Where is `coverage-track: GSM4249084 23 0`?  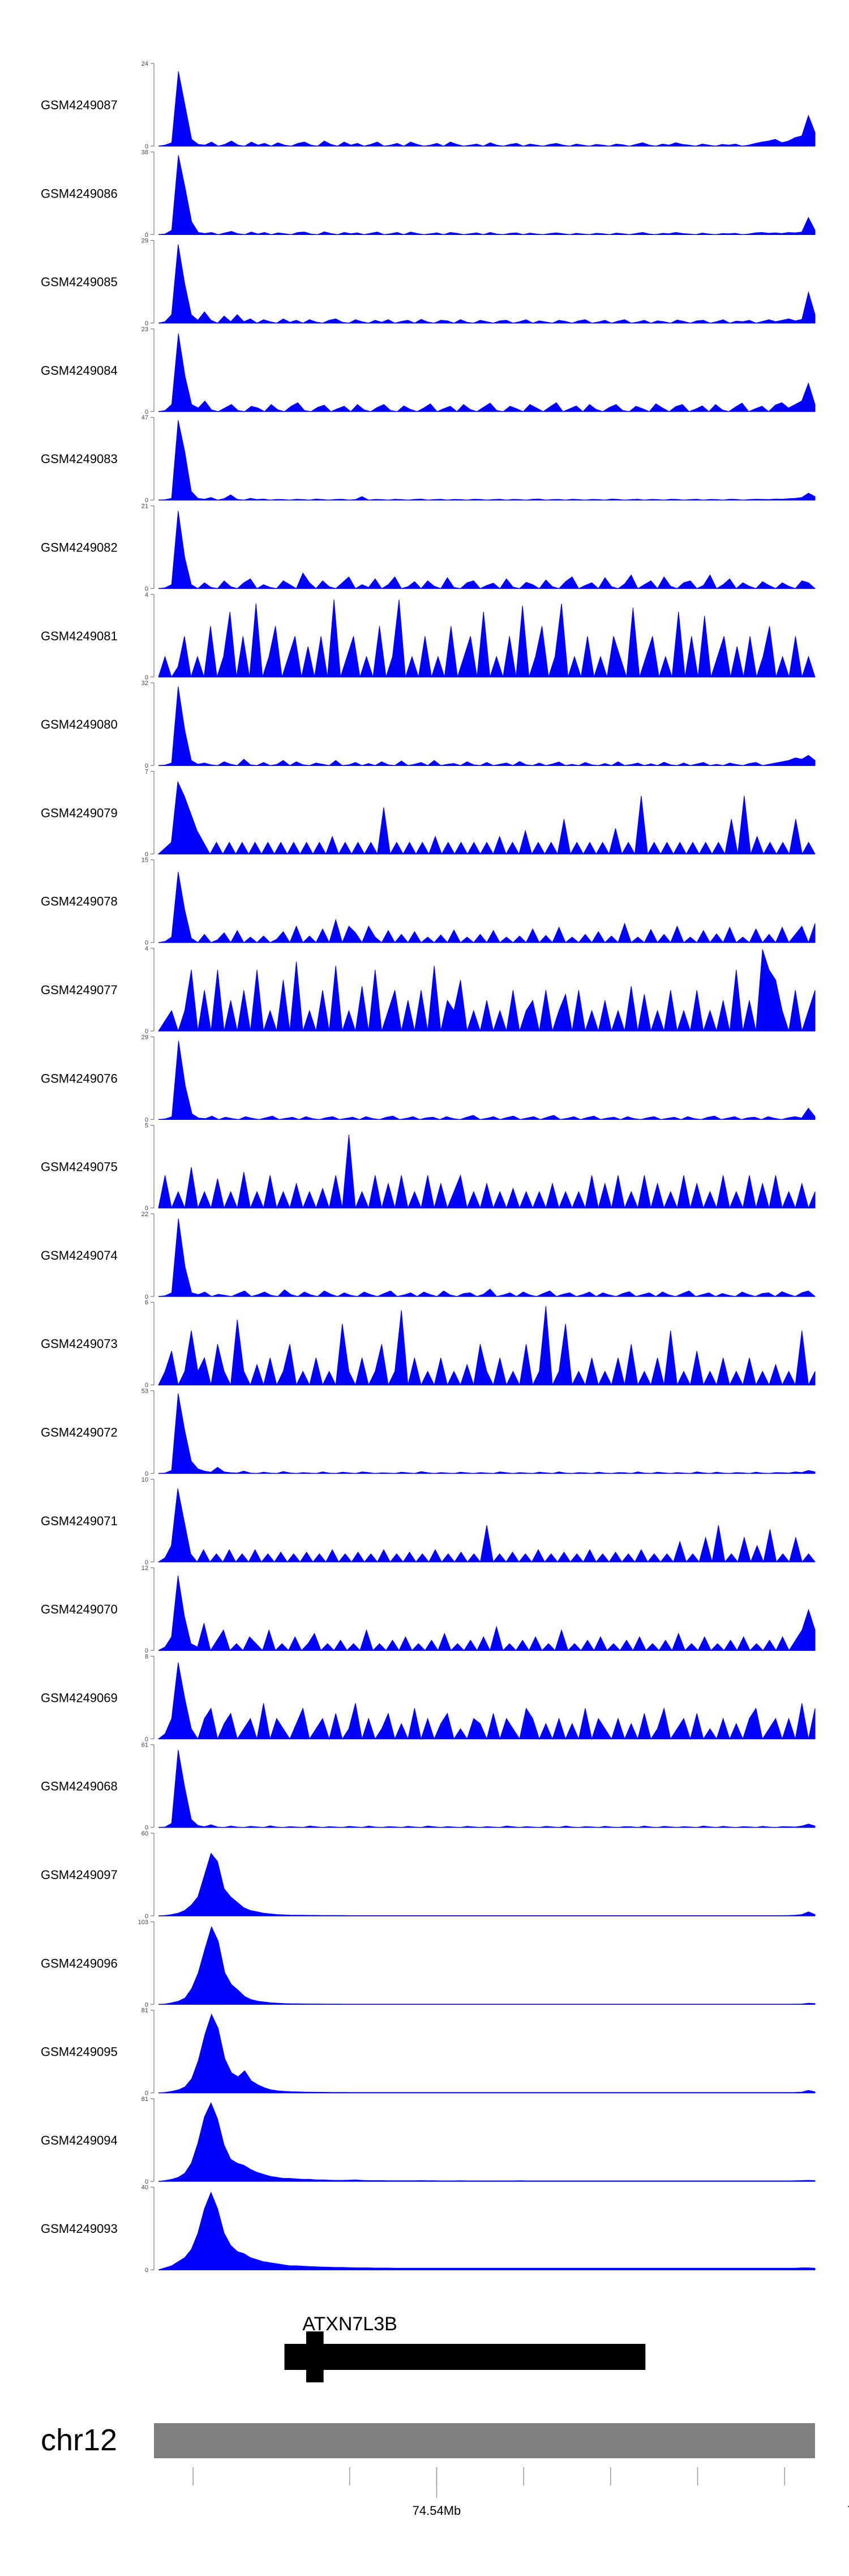 coverage-track: GSM4249084 23 0 is located at coordinates (428, 371).